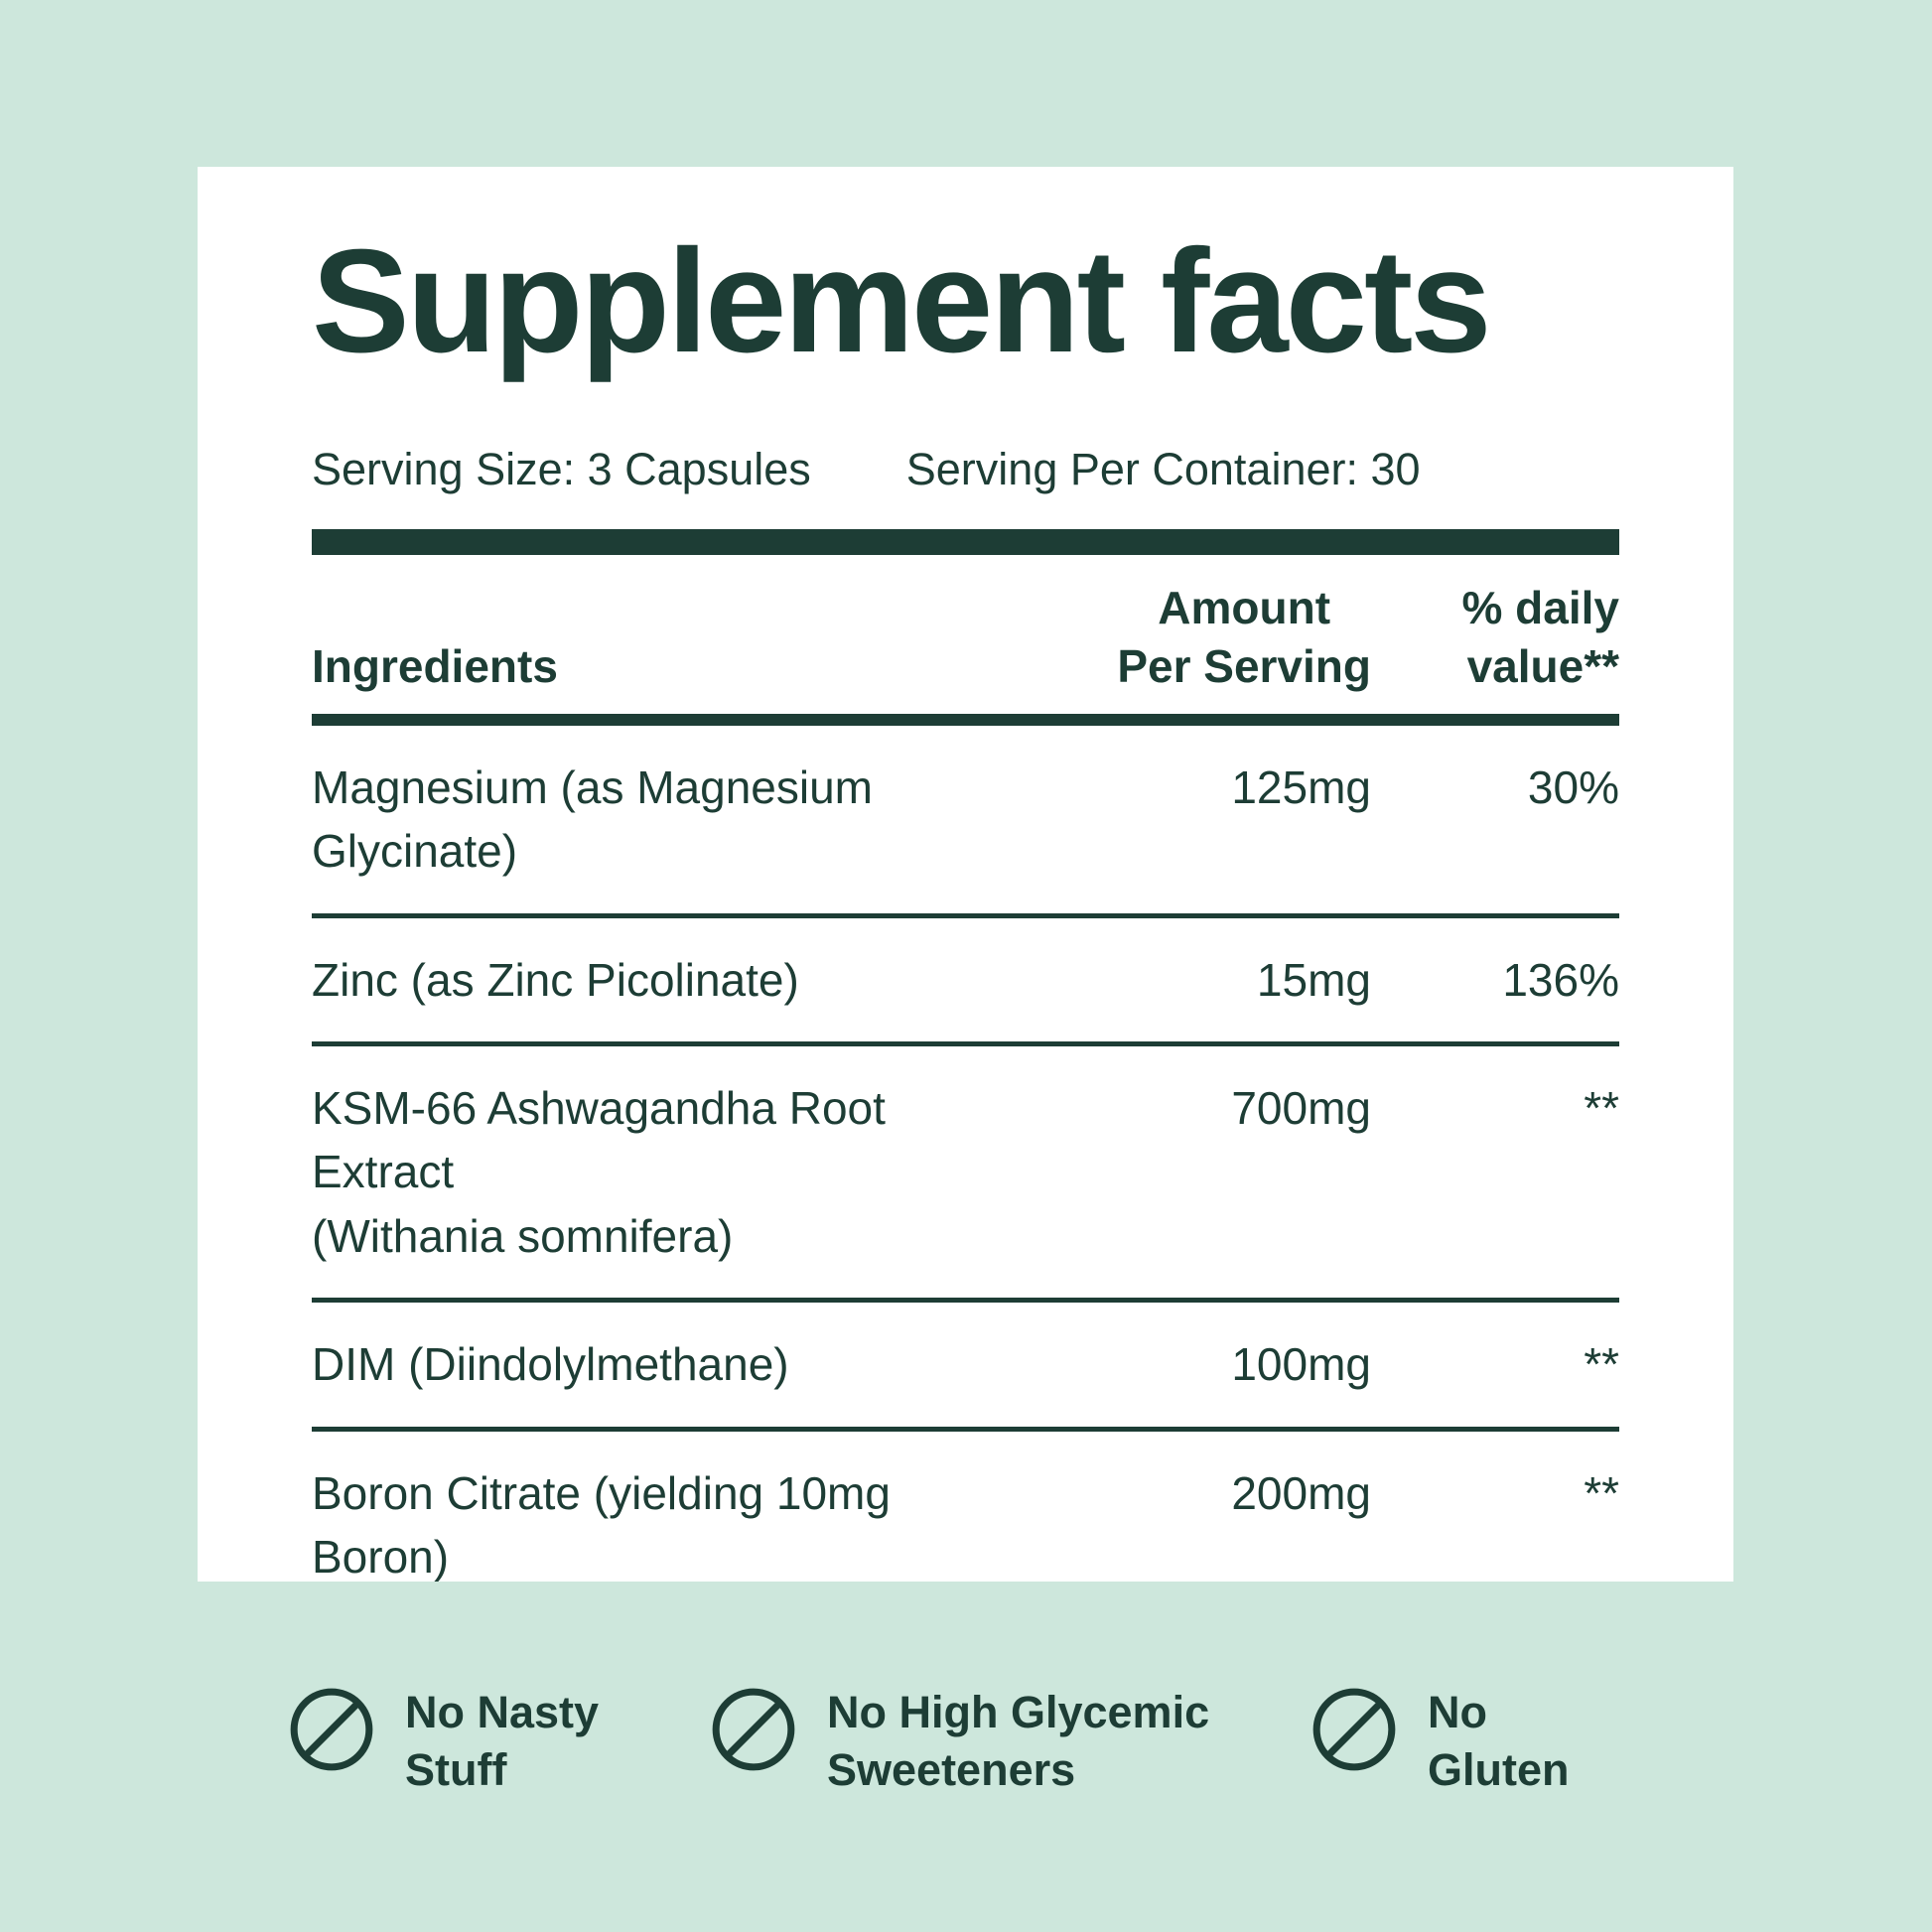 The width and height of the screenshot is (1932, 1932). I want to click on ingredient-name-line1: KSM-66 Ashwagandha Root Extract, so click(599, 1140).